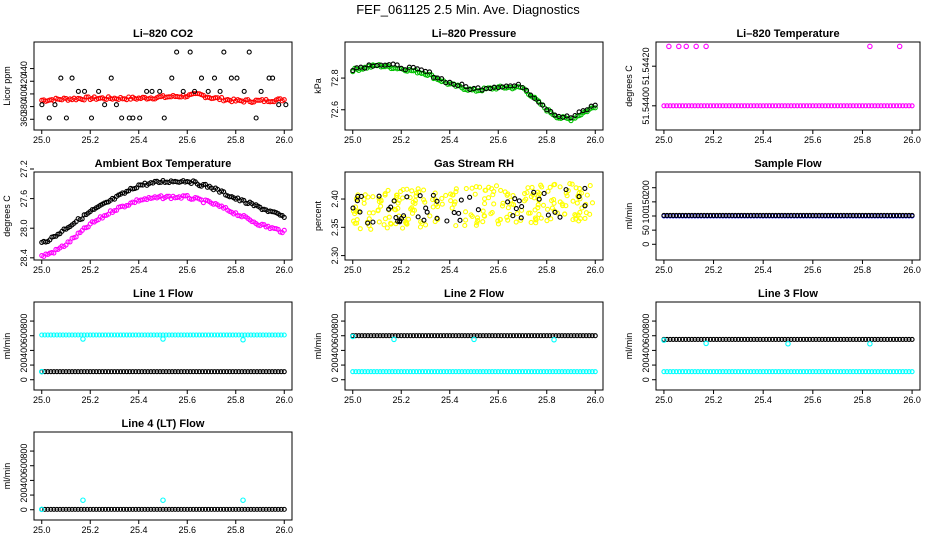  Describe the element at coordinates (42, 400) in the screenshot. I see `x-tick-label: 25.0` at that location.